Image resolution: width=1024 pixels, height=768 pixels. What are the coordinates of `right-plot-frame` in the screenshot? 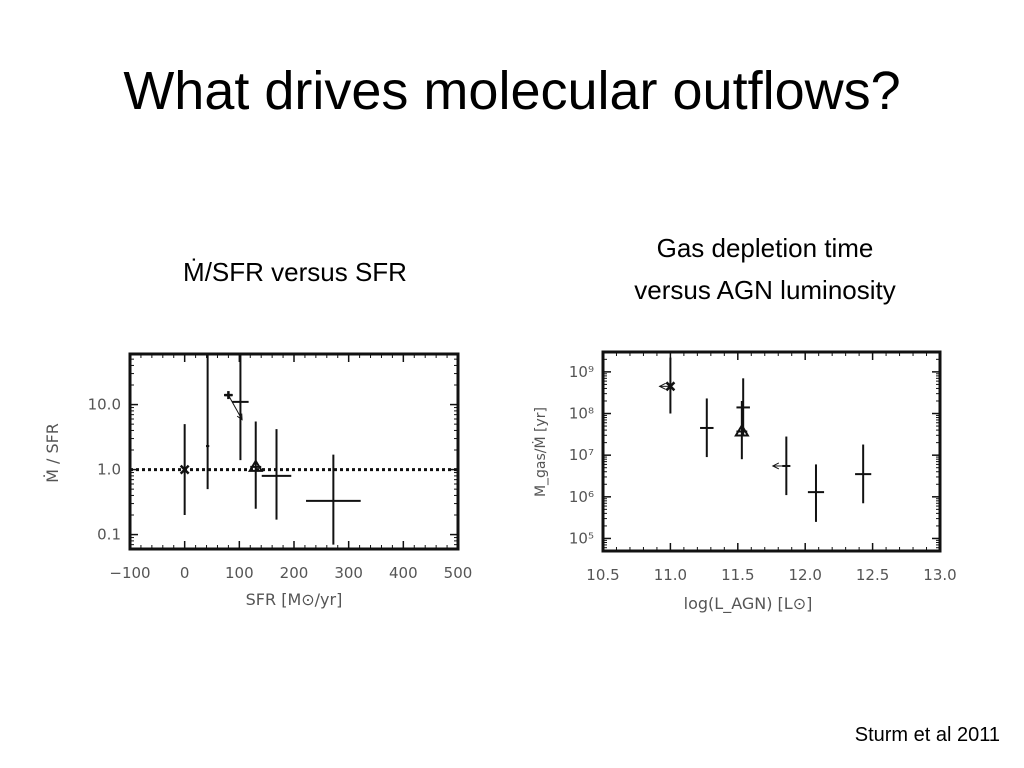 It's located at (771, 451).